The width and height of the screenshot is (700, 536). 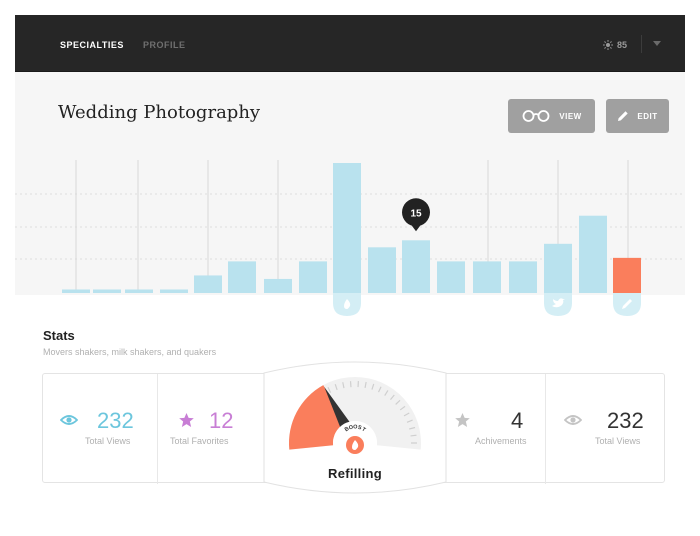 What do you see at coordinates (347, 429) in the screenshot?
I see `boost-letter: B` at bounding box center [347, 429].